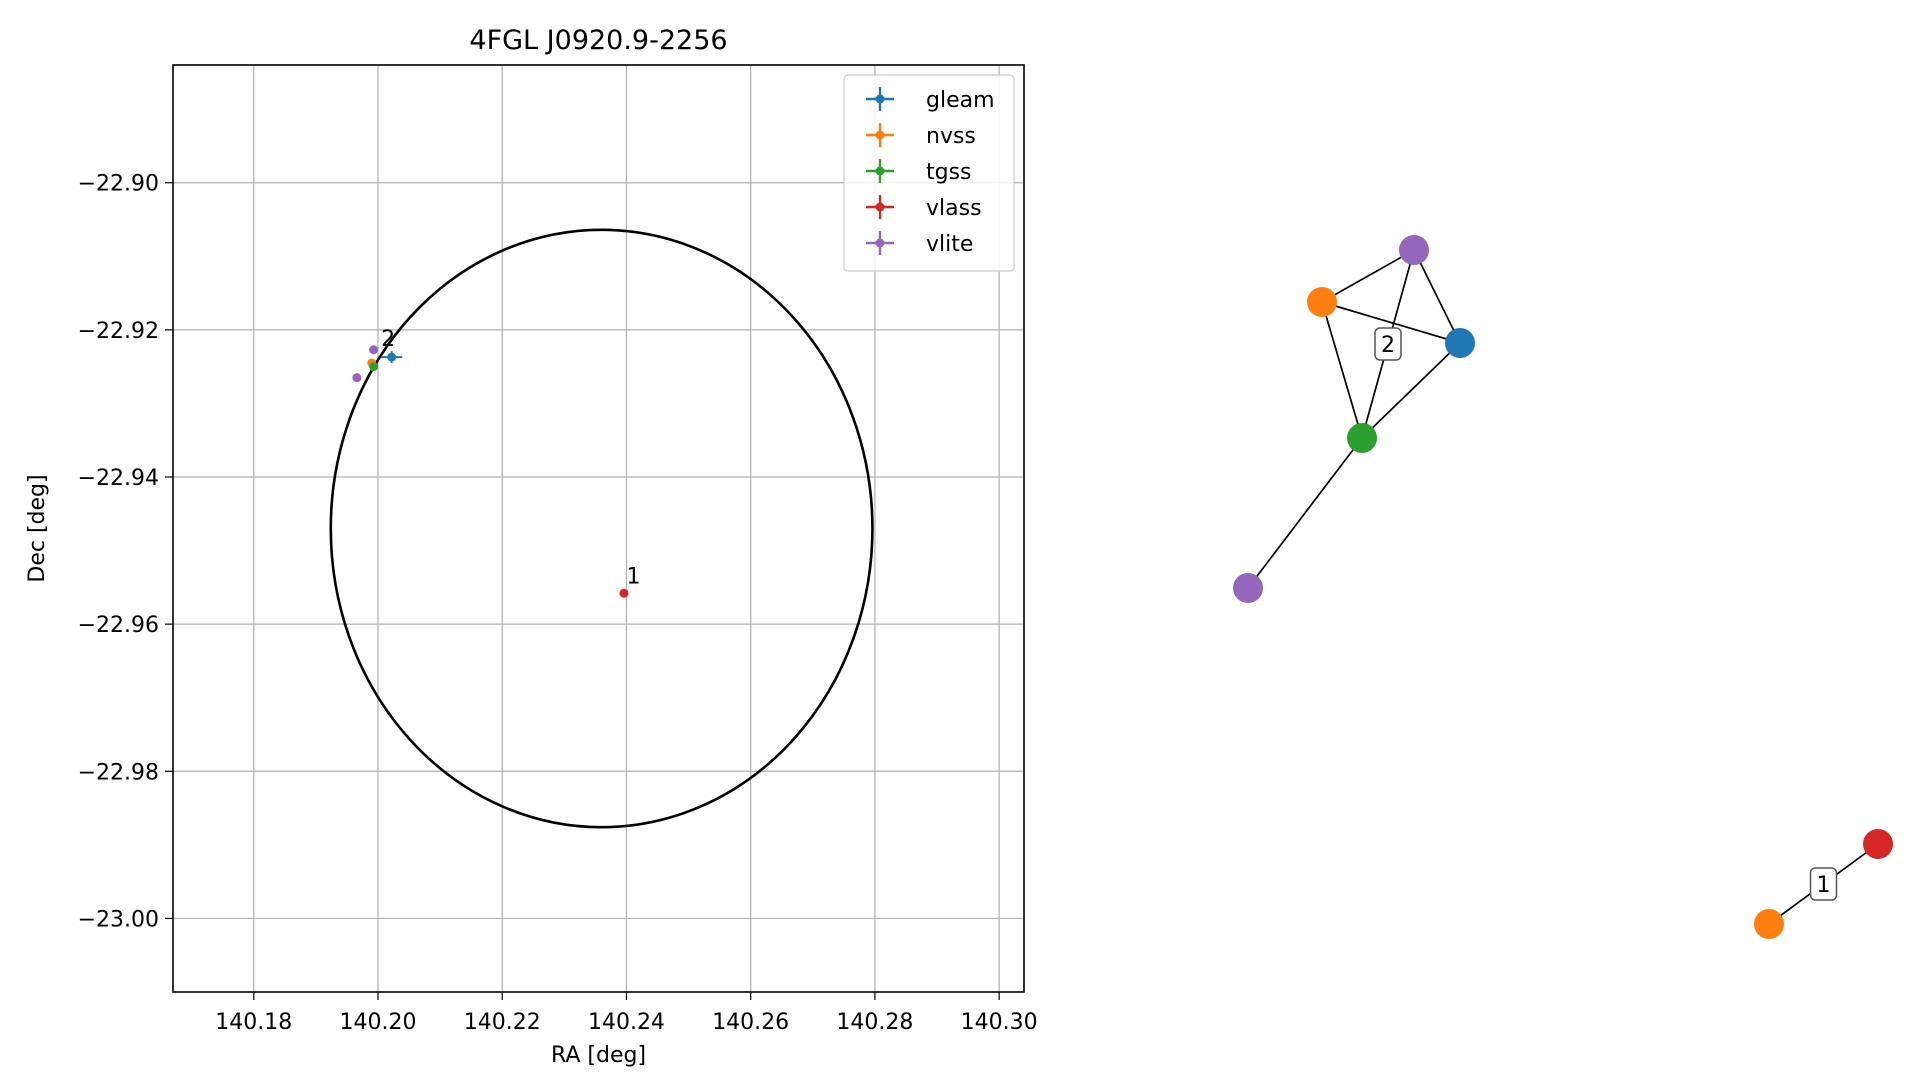 This screenshot has width=1919, height=1080. What do you see at coordinates (253, 1022) in the screenshot?
I see `x-tick-label: 140.18` at bounding box center [253, 1022].